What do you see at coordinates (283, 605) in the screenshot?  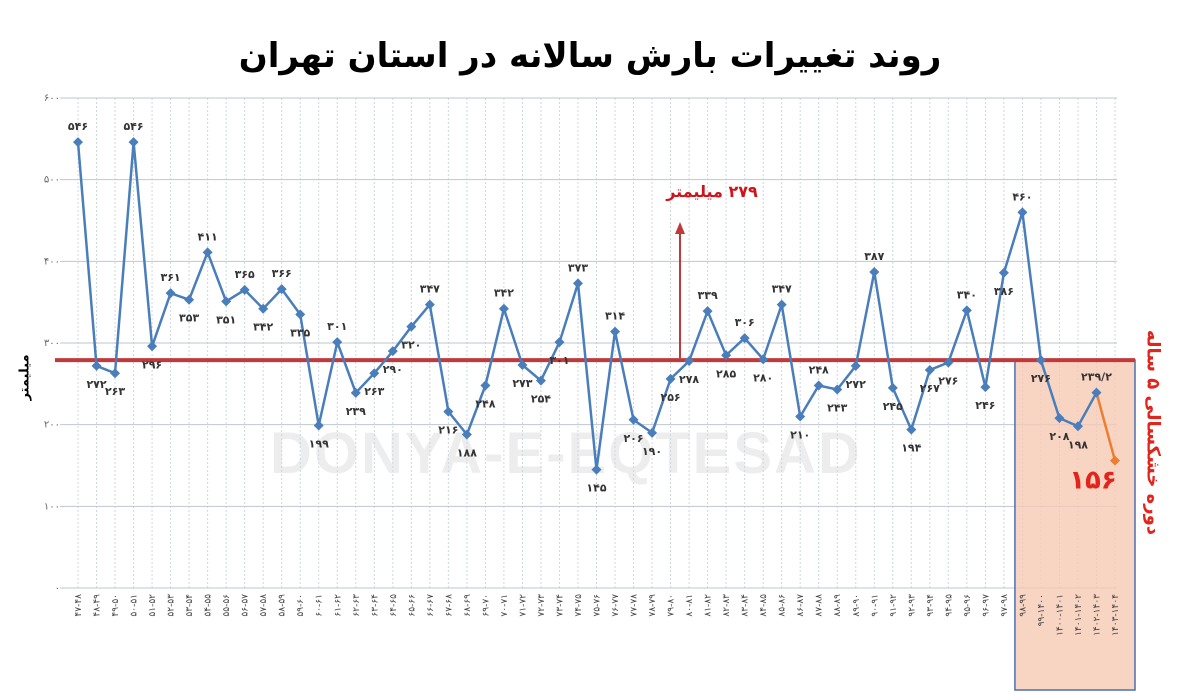 I see `x-tick-label: ۵۸-۵۹` at bounding box center [283, 605].